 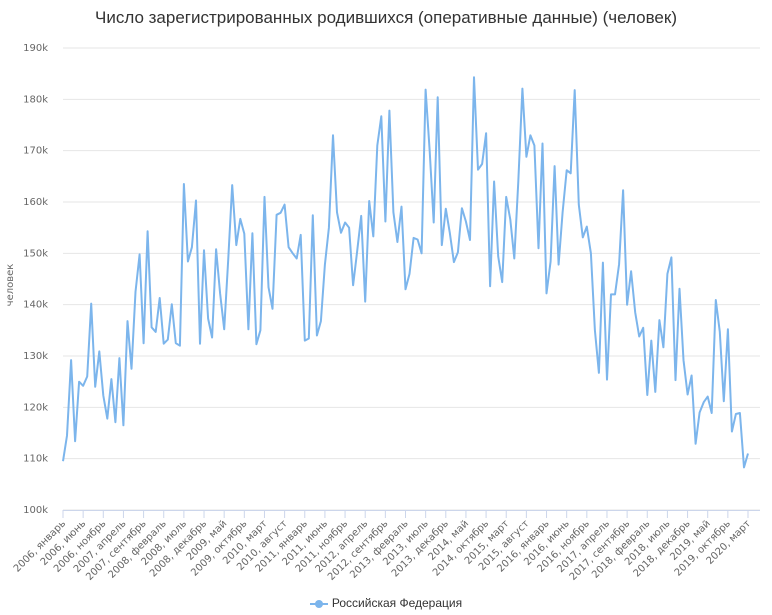 I want to click on y-tick-label: 100k, so click(x=35, y=510).